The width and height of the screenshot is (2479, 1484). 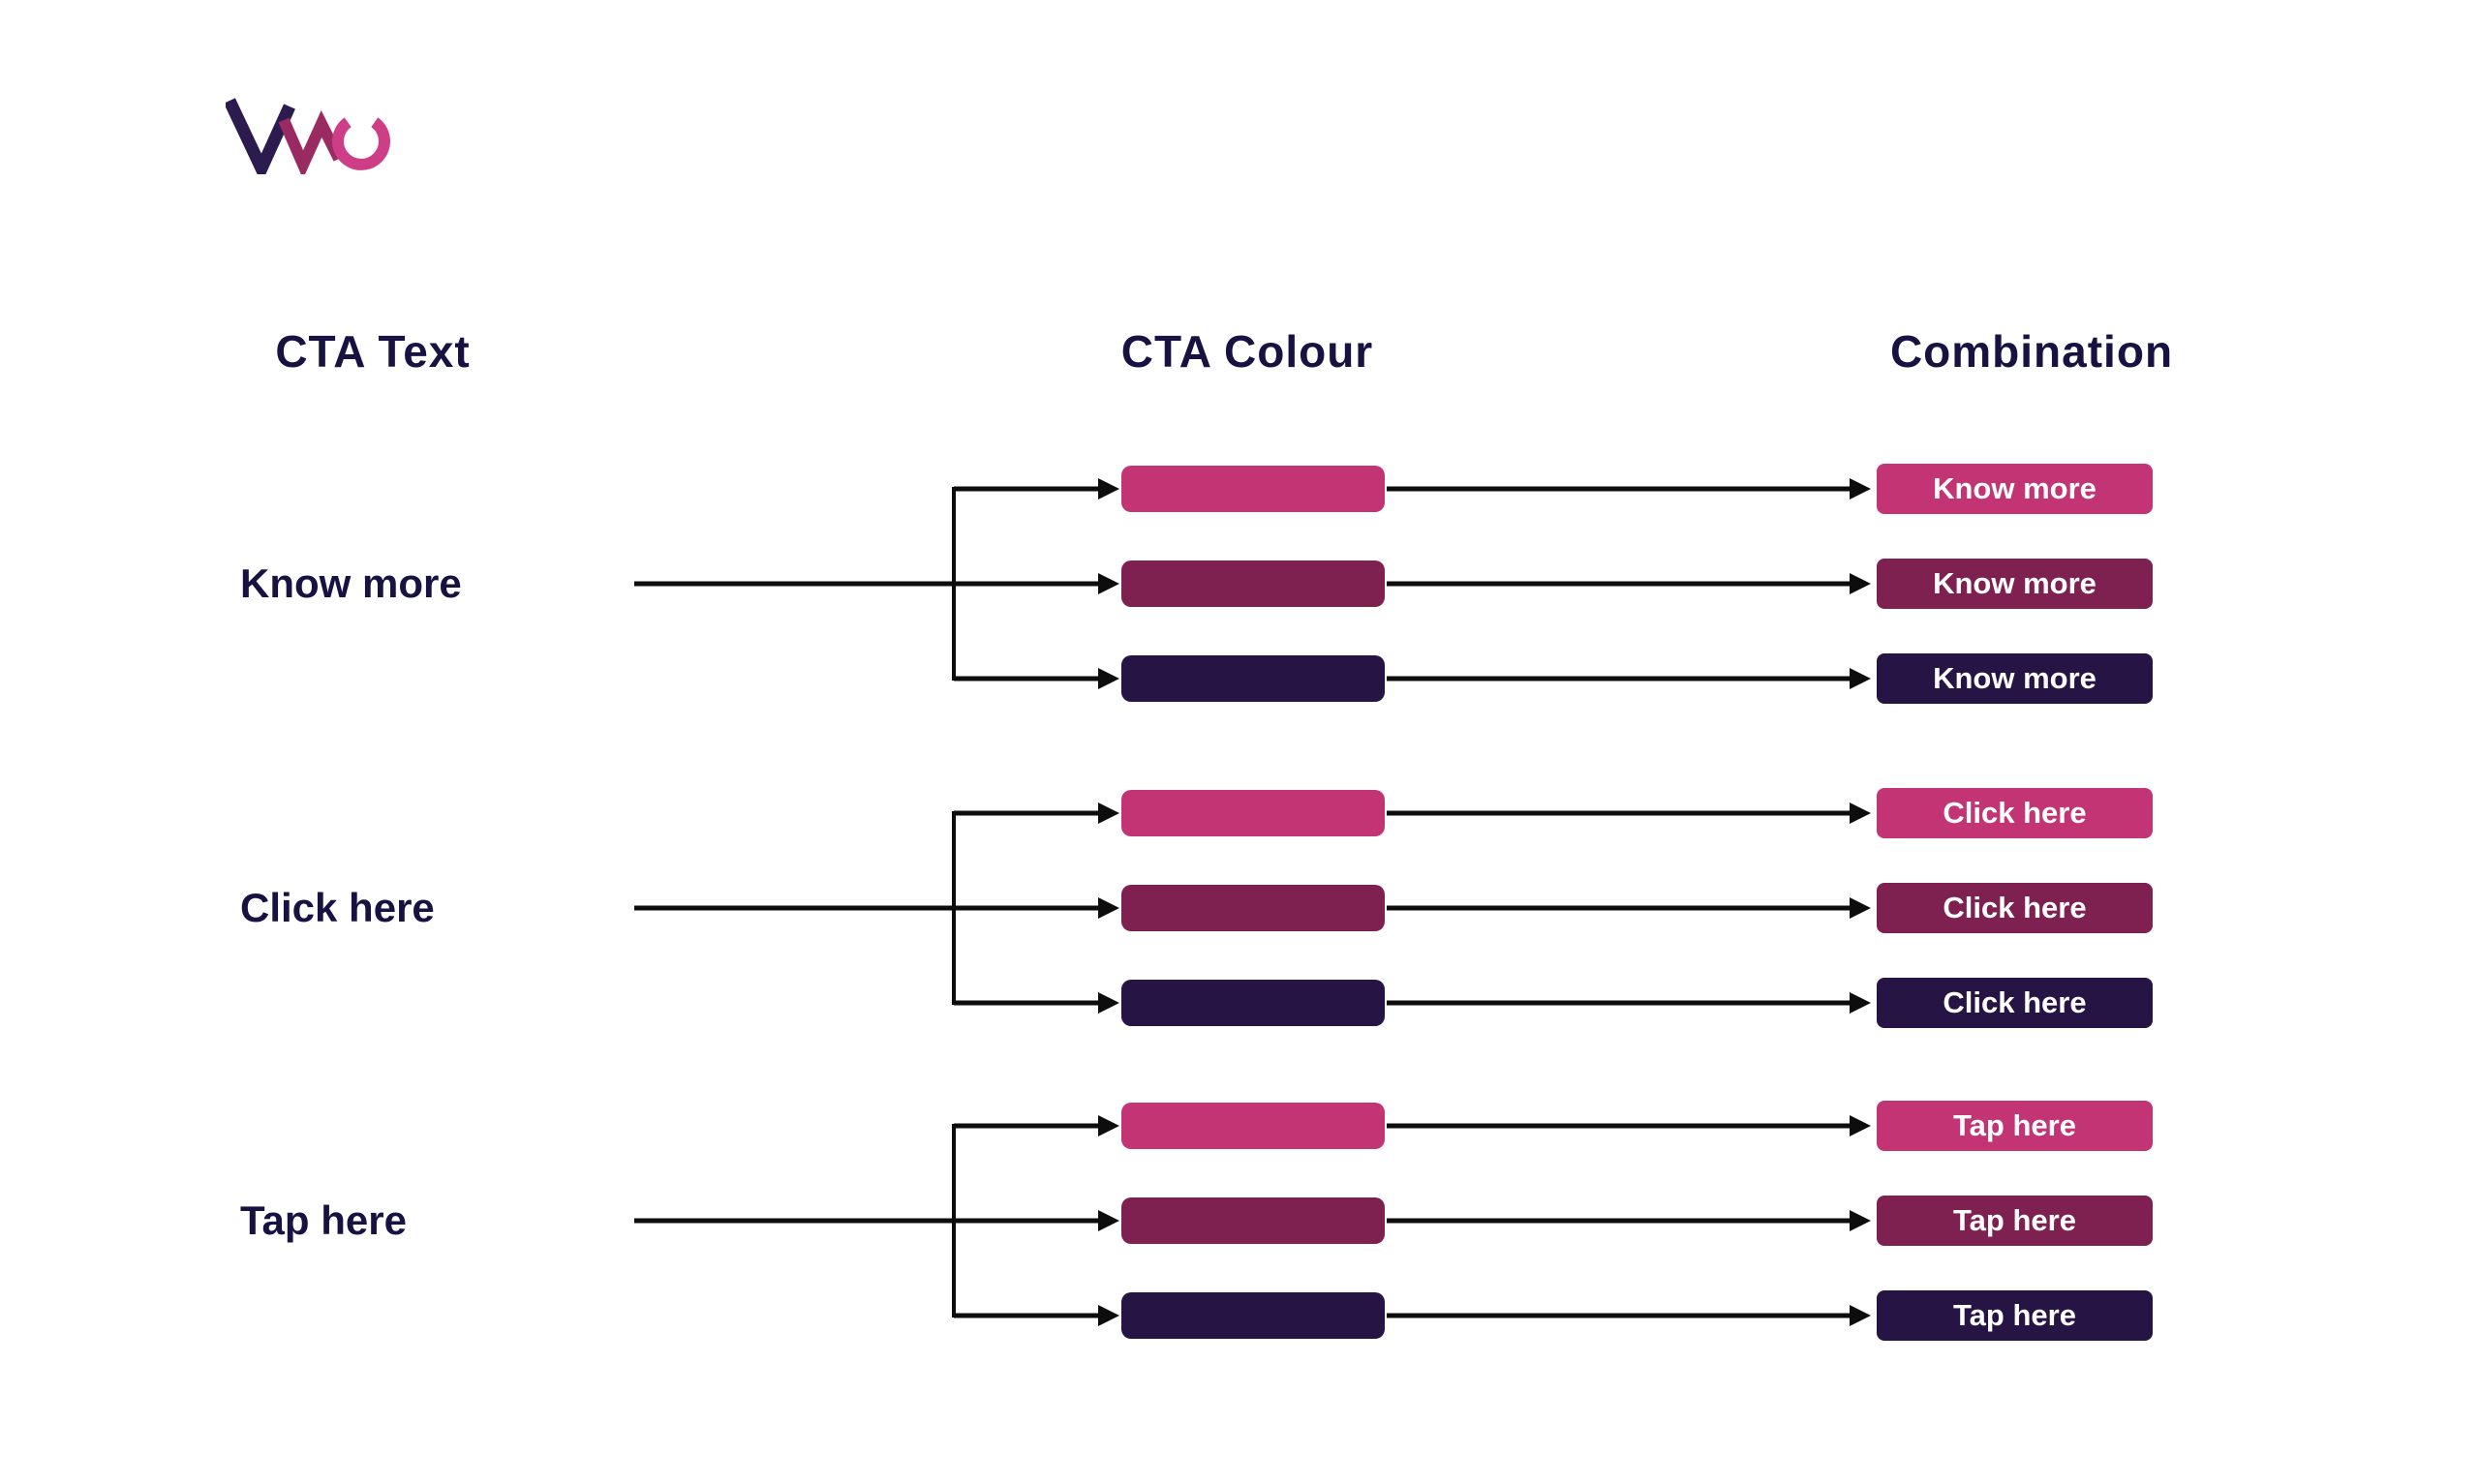 I want to click on vwo-logo, so click(x=308, y=136).